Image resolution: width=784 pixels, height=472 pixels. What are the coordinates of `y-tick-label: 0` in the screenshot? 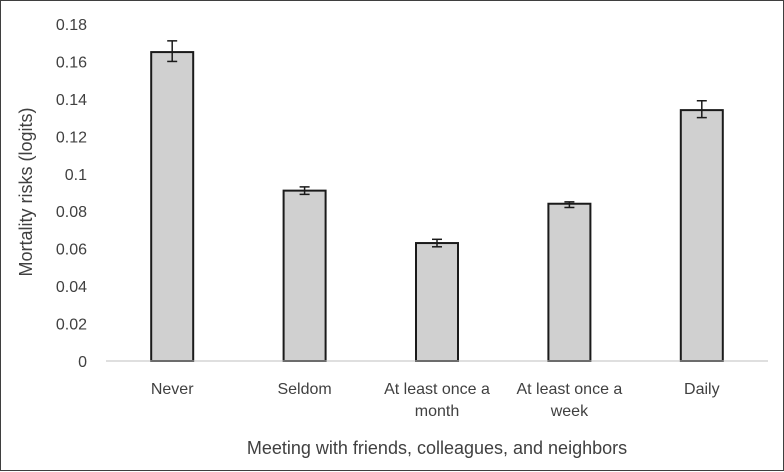 It's located at (82, 362).